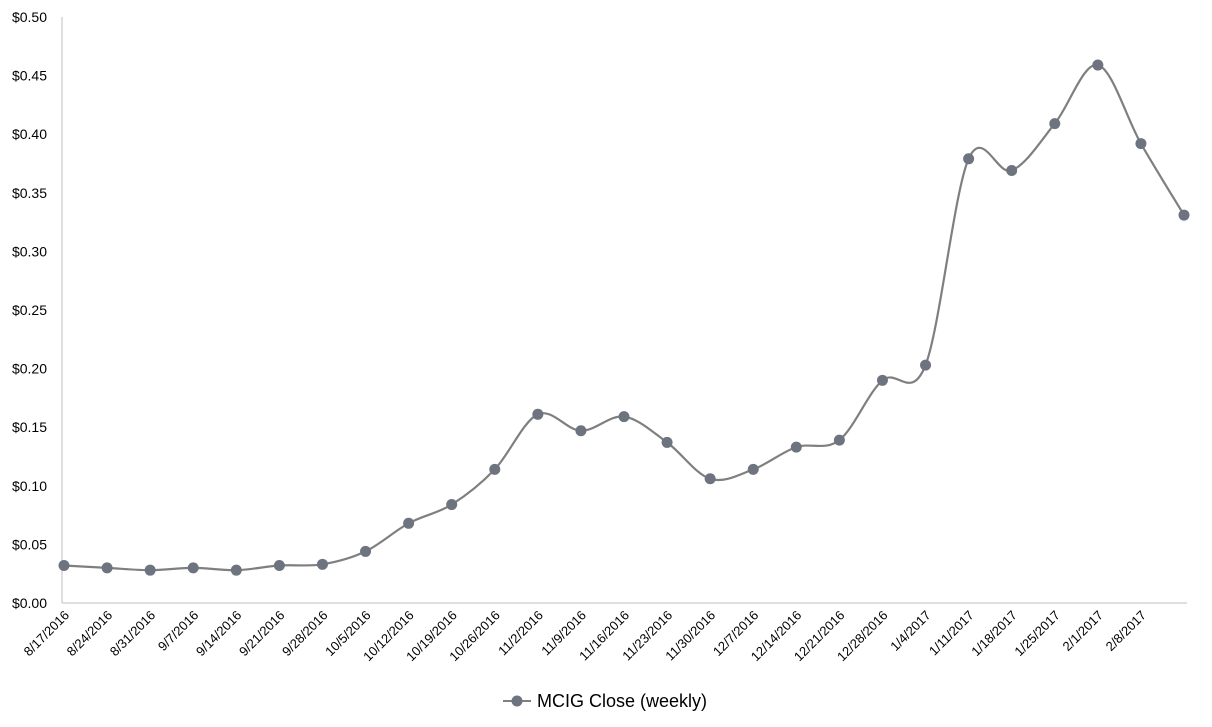  What do you see at coordinates (29, 544) in the screenshot?
I see `y-tick-label: $0.05` at bounding box center [29, 544].